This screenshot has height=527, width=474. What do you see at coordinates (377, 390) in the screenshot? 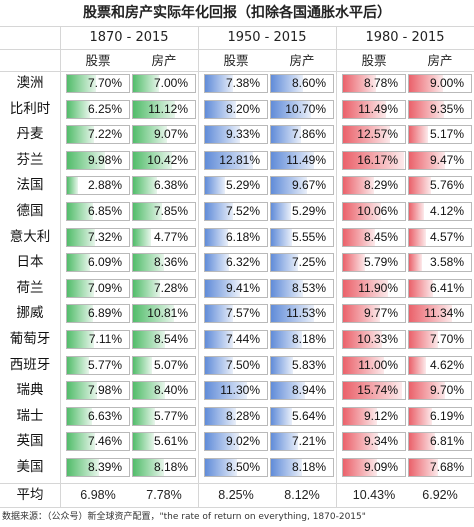
I see `value-label-stock-1980: 15.74%` at bounding box center [377, 390].